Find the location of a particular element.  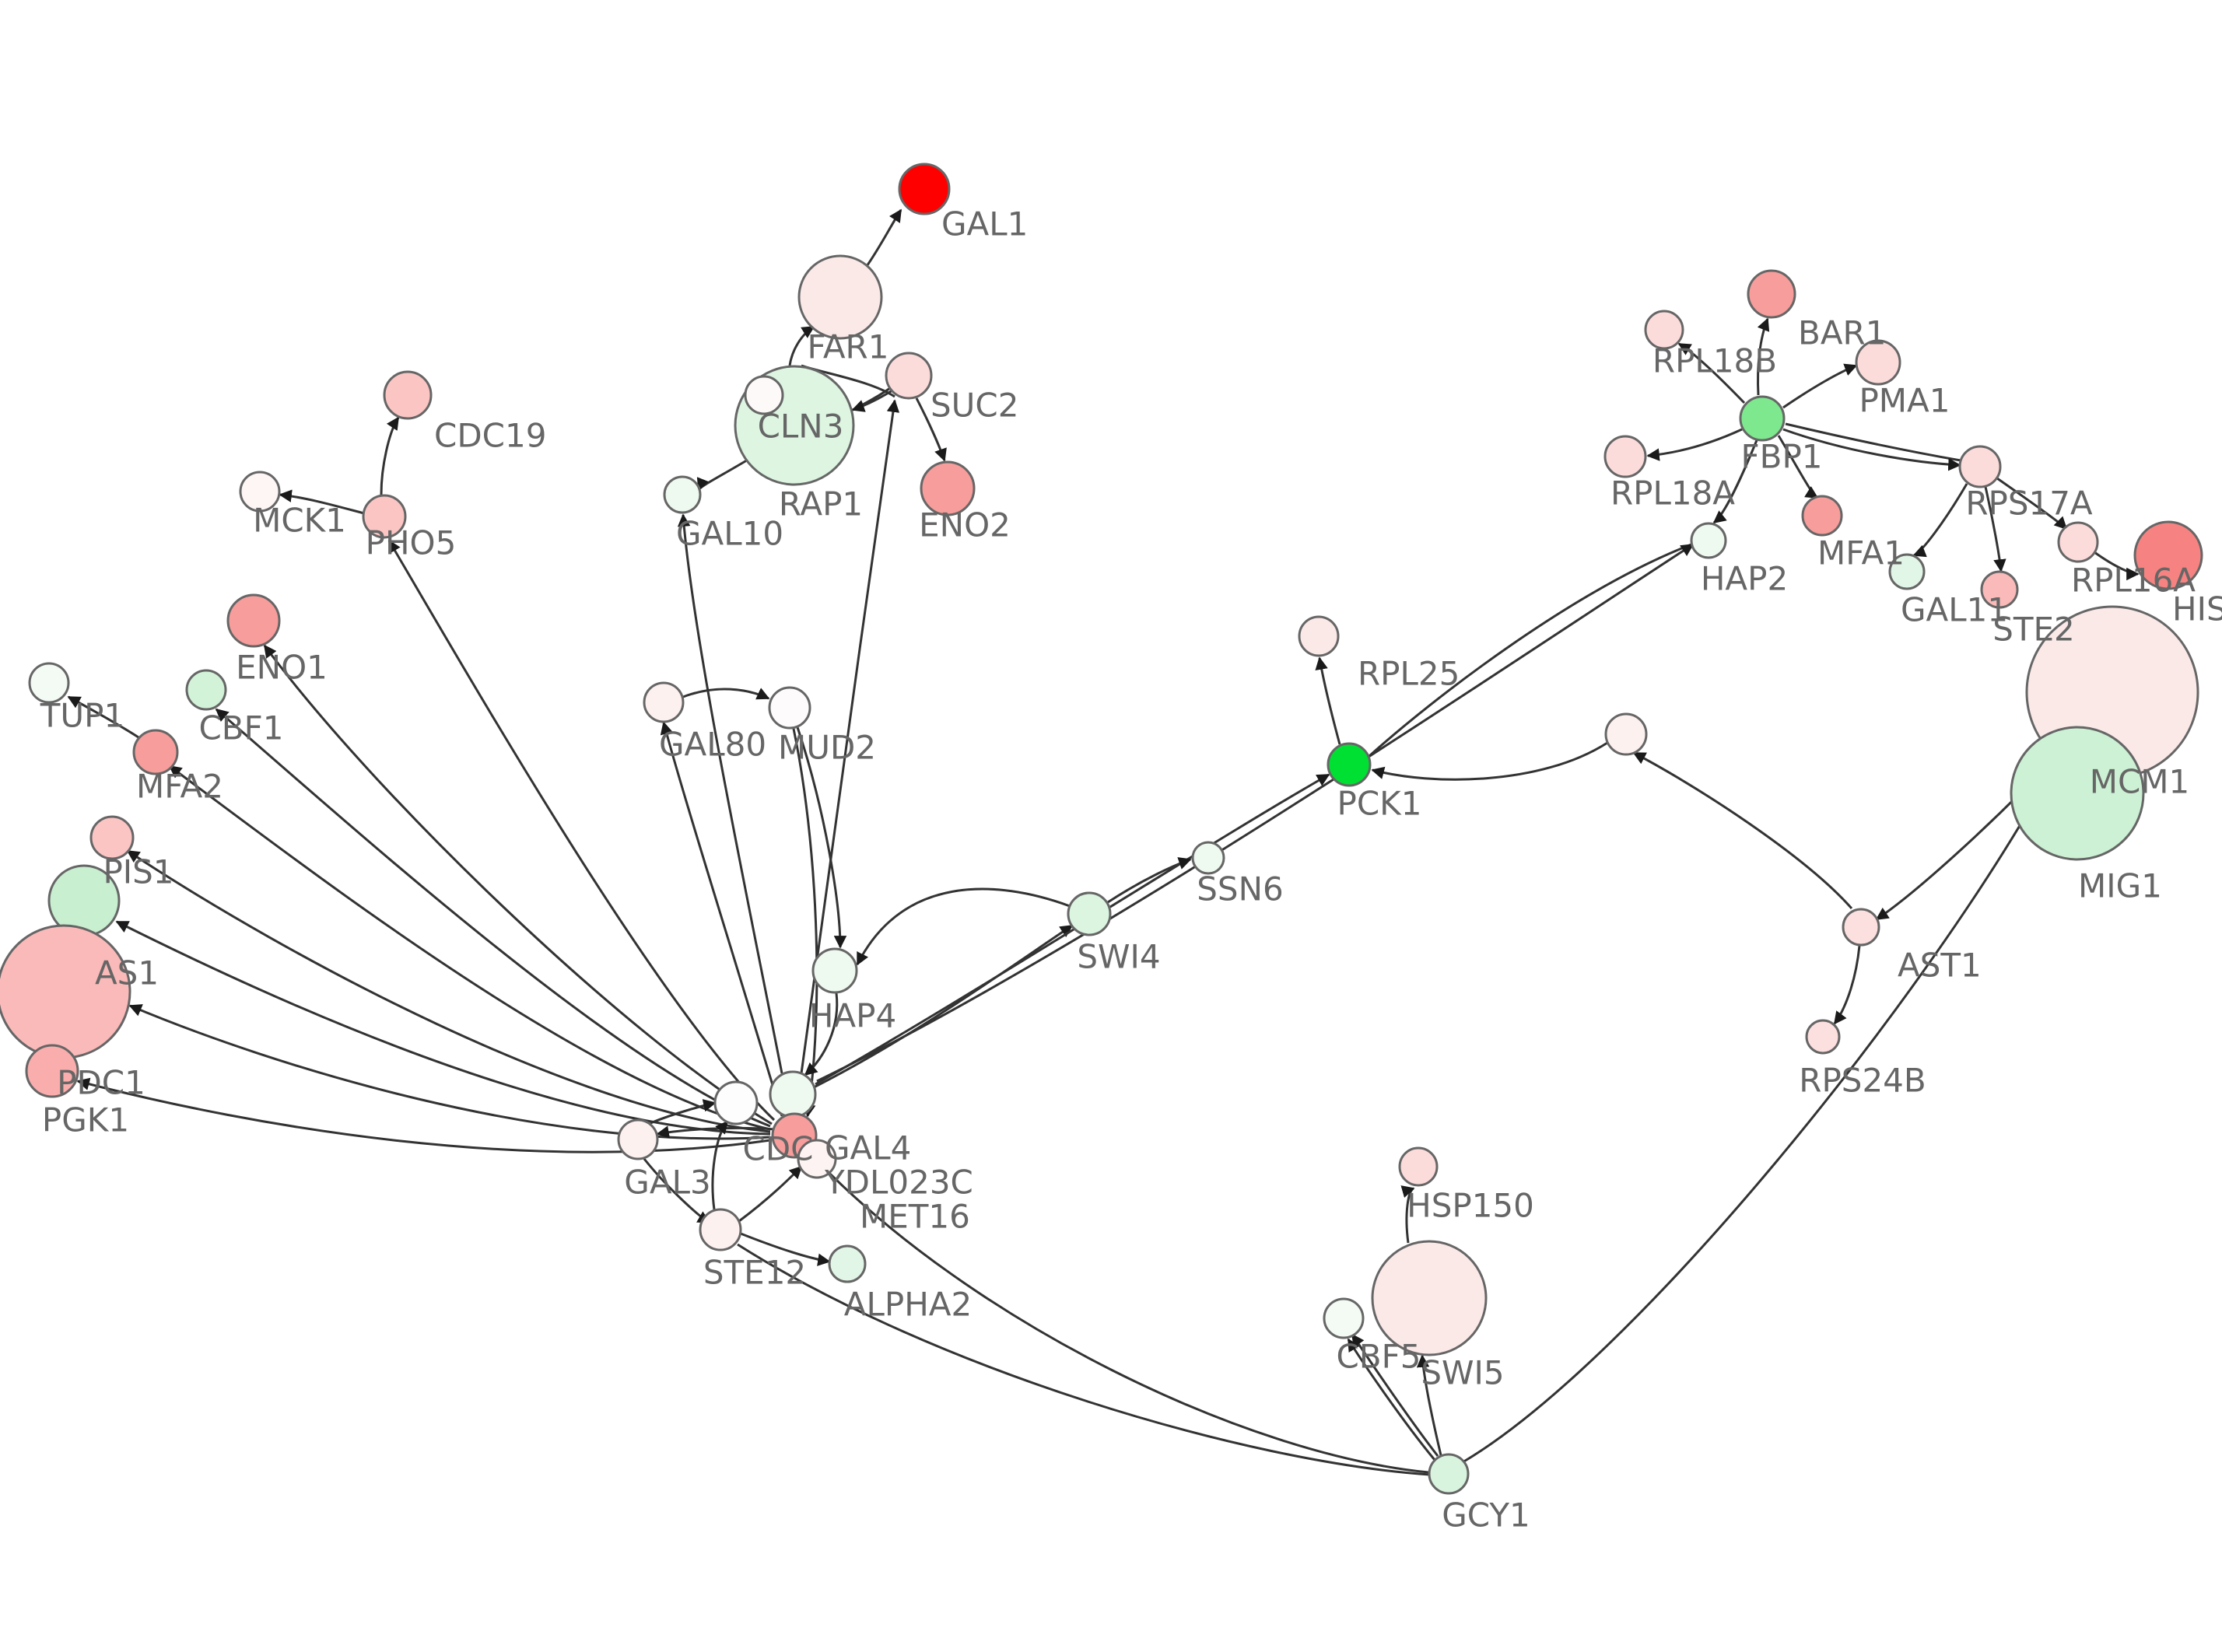

gene-node-pck1 is located at coordinates (1349, 764).